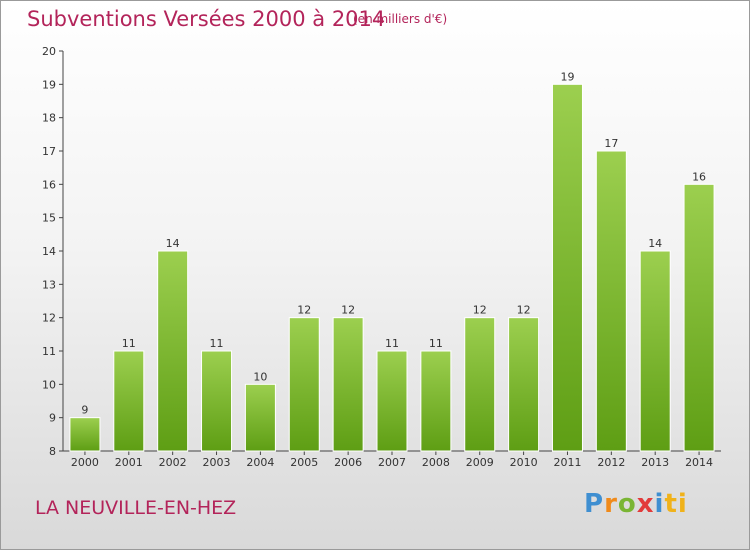 This screenshot has height=550, width=750. Describe the element at coordinates (49, 318) in the screenshot. I see `y-tick-label: 12` at that location.